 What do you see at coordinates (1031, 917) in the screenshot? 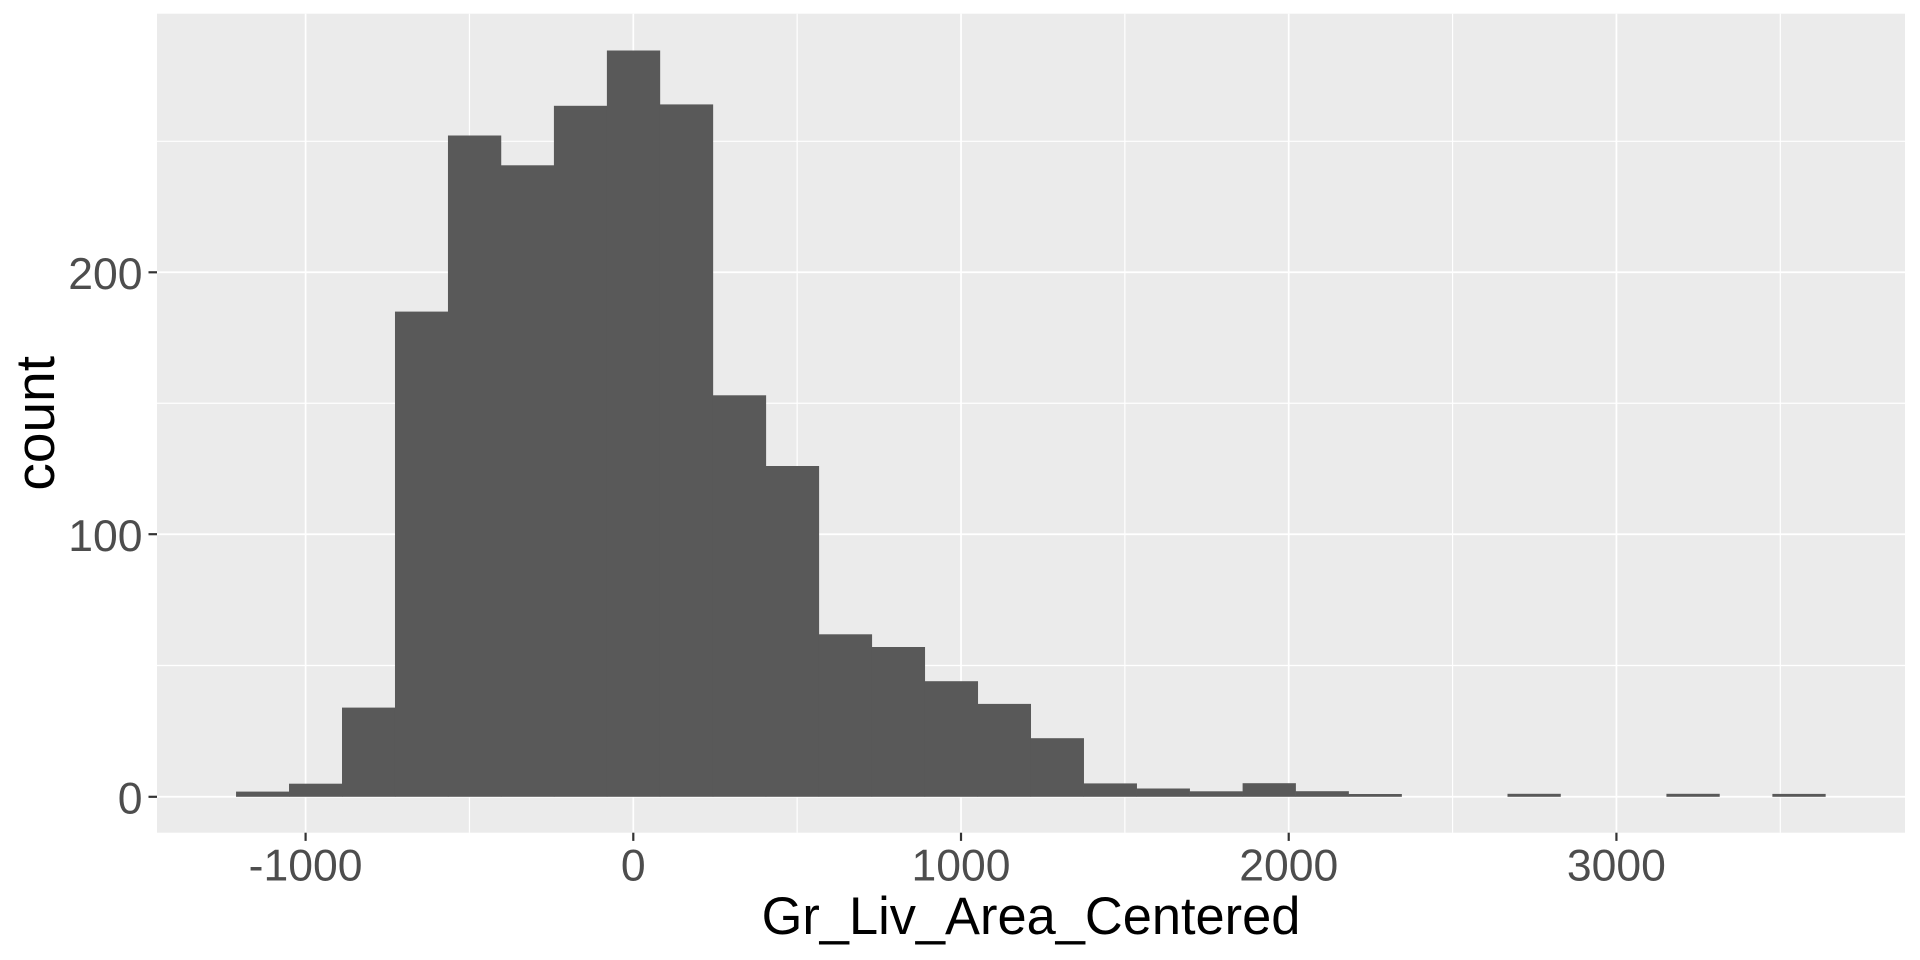
I see `svg-text: Gr_Liv_Area_Centered` at bounding box center [1031, 917].